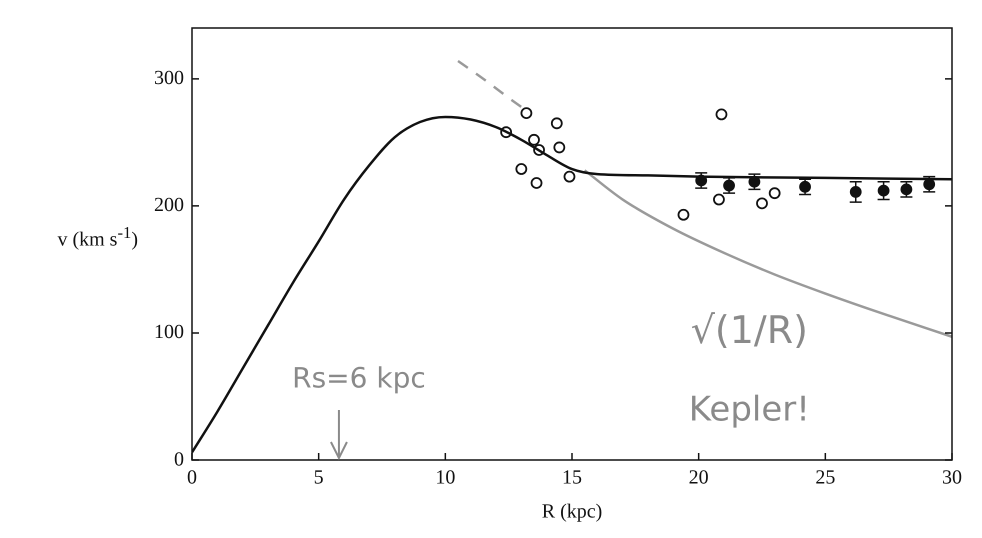 This screenshot has width=982, height=538. What do you see at coordinates (572, 477) in the screenshot?
I see `x-tick-label: 15` at bounding box center [572, 477].